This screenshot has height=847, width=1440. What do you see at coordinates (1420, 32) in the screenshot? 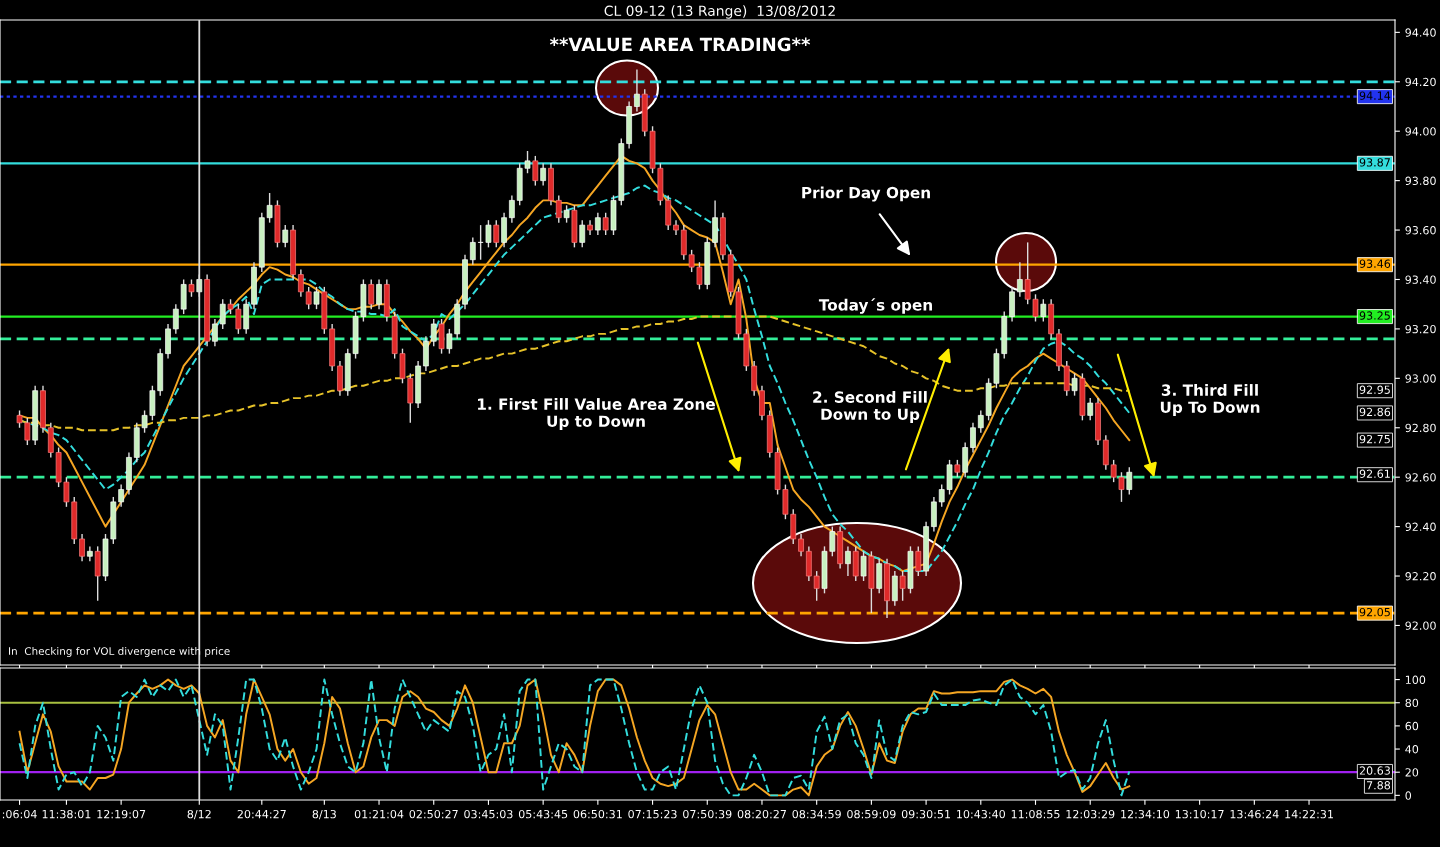
I see `y-tick-label: 94.40` at bounding box center [1420, 32].